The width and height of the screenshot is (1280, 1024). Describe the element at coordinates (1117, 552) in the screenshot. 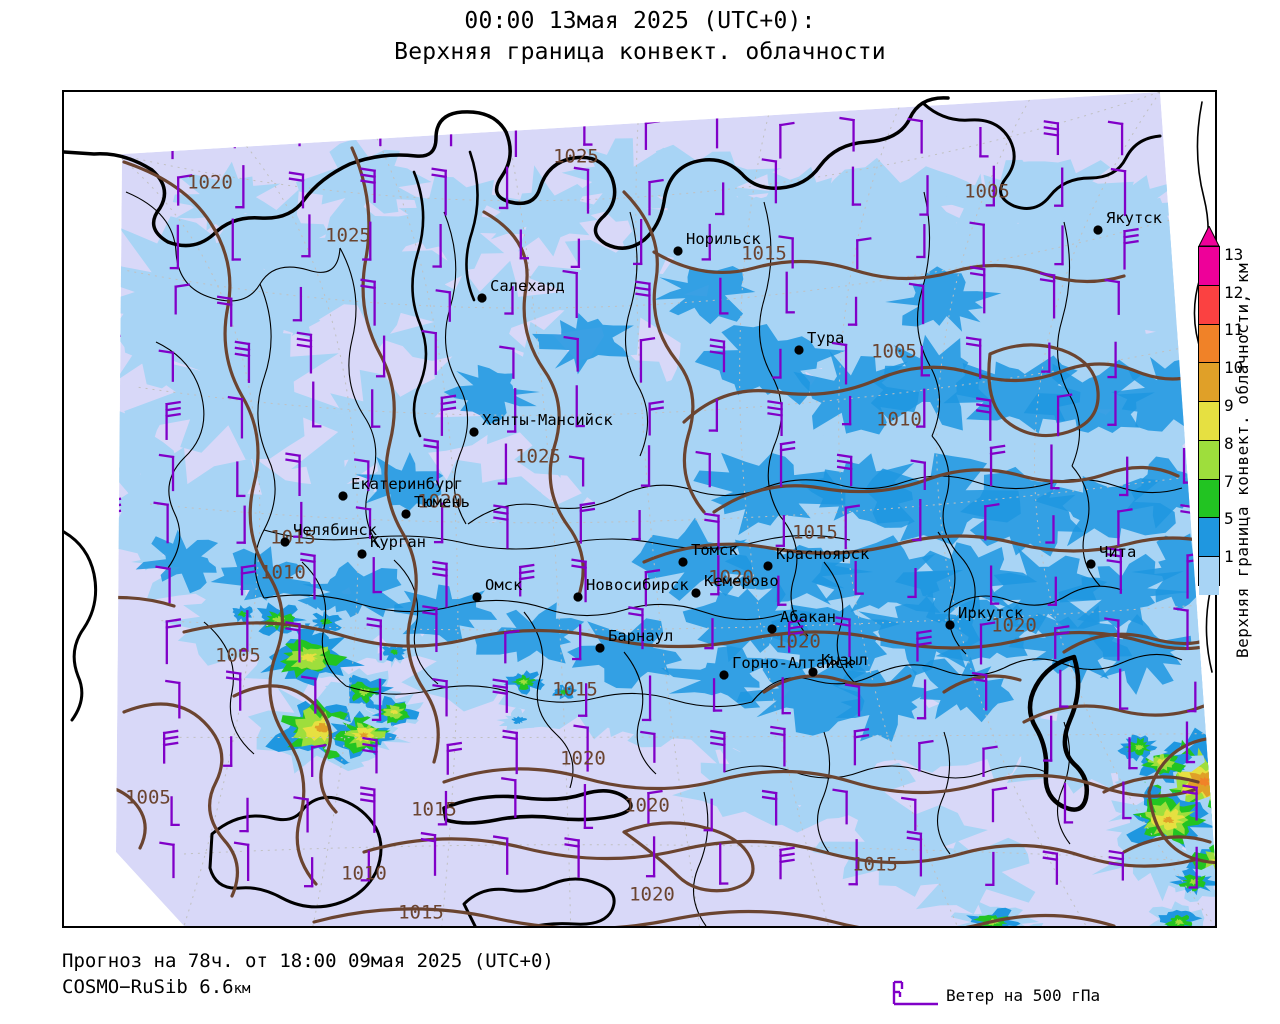

I see `city-label: Чита` at that location.